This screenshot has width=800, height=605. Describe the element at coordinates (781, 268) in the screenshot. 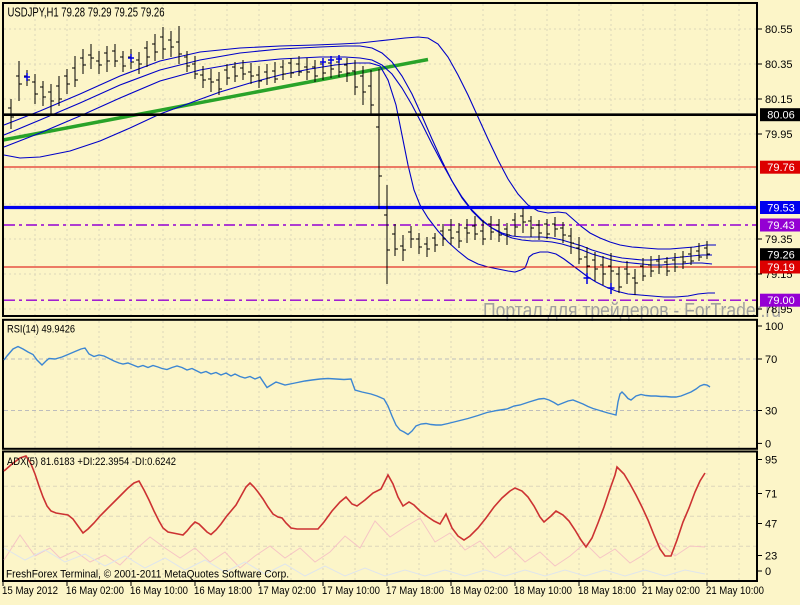

I see `svg-text: 79.19` at that location.